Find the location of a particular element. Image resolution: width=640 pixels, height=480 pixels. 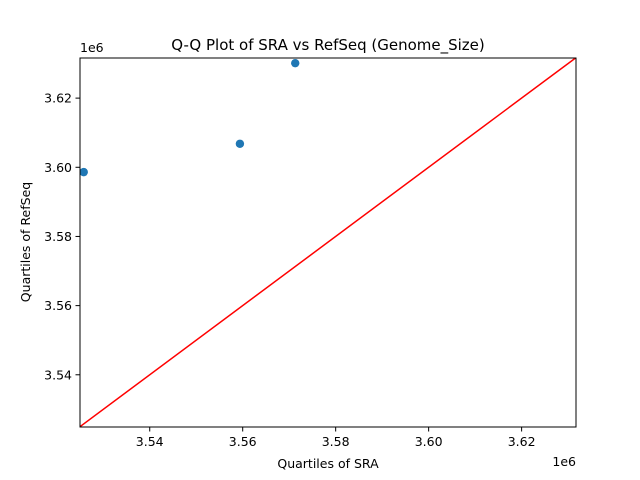

y-axis-ticks: 3.54 3.56 3.58 3.60 3.62 is located at coordinates (62, 236).